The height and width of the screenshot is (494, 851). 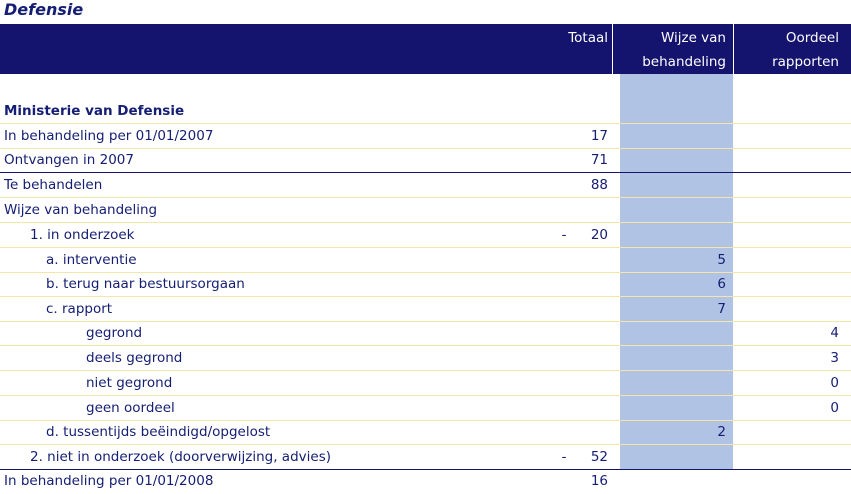 I want to click on row-label: In behandeling per 01/01/2008, so click(x=109, y=481).